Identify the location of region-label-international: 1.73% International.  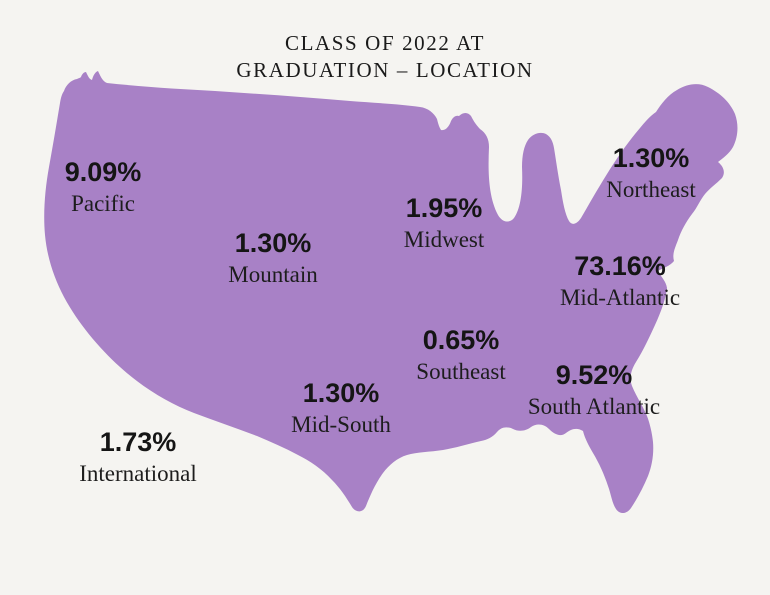
(138, 457).